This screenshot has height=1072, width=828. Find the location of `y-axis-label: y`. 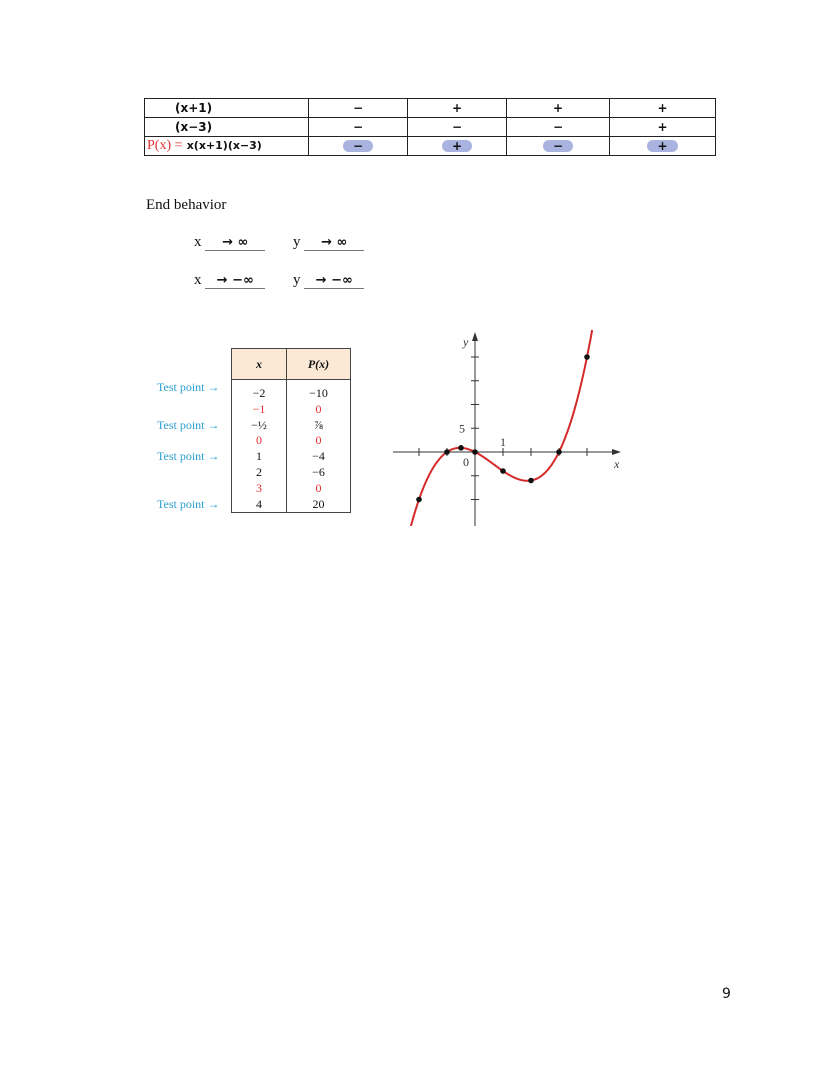

y-axis-label: y is located at coordinates (465, 342).